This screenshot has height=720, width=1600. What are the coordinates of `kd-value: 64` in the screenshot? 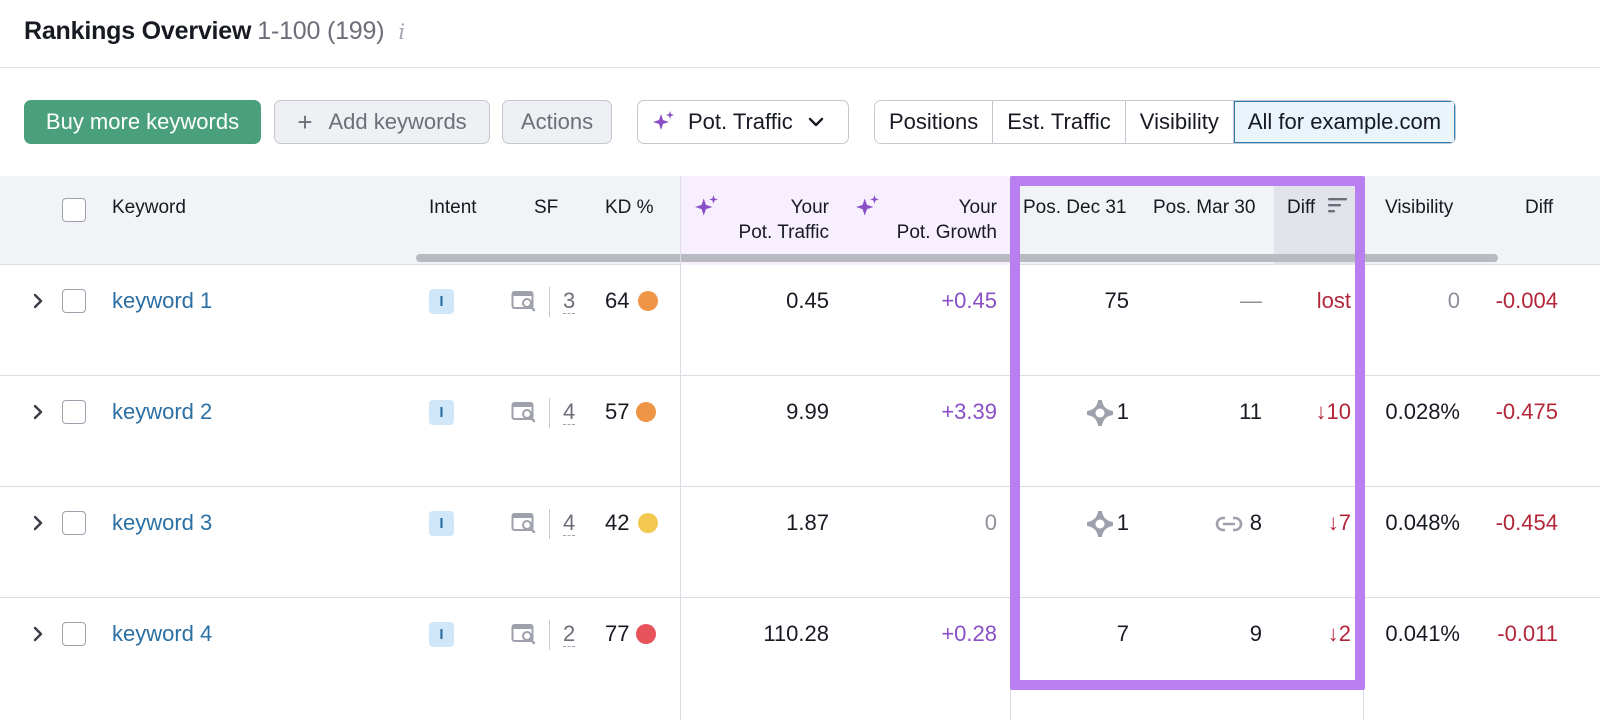 It's located at (617, 300).